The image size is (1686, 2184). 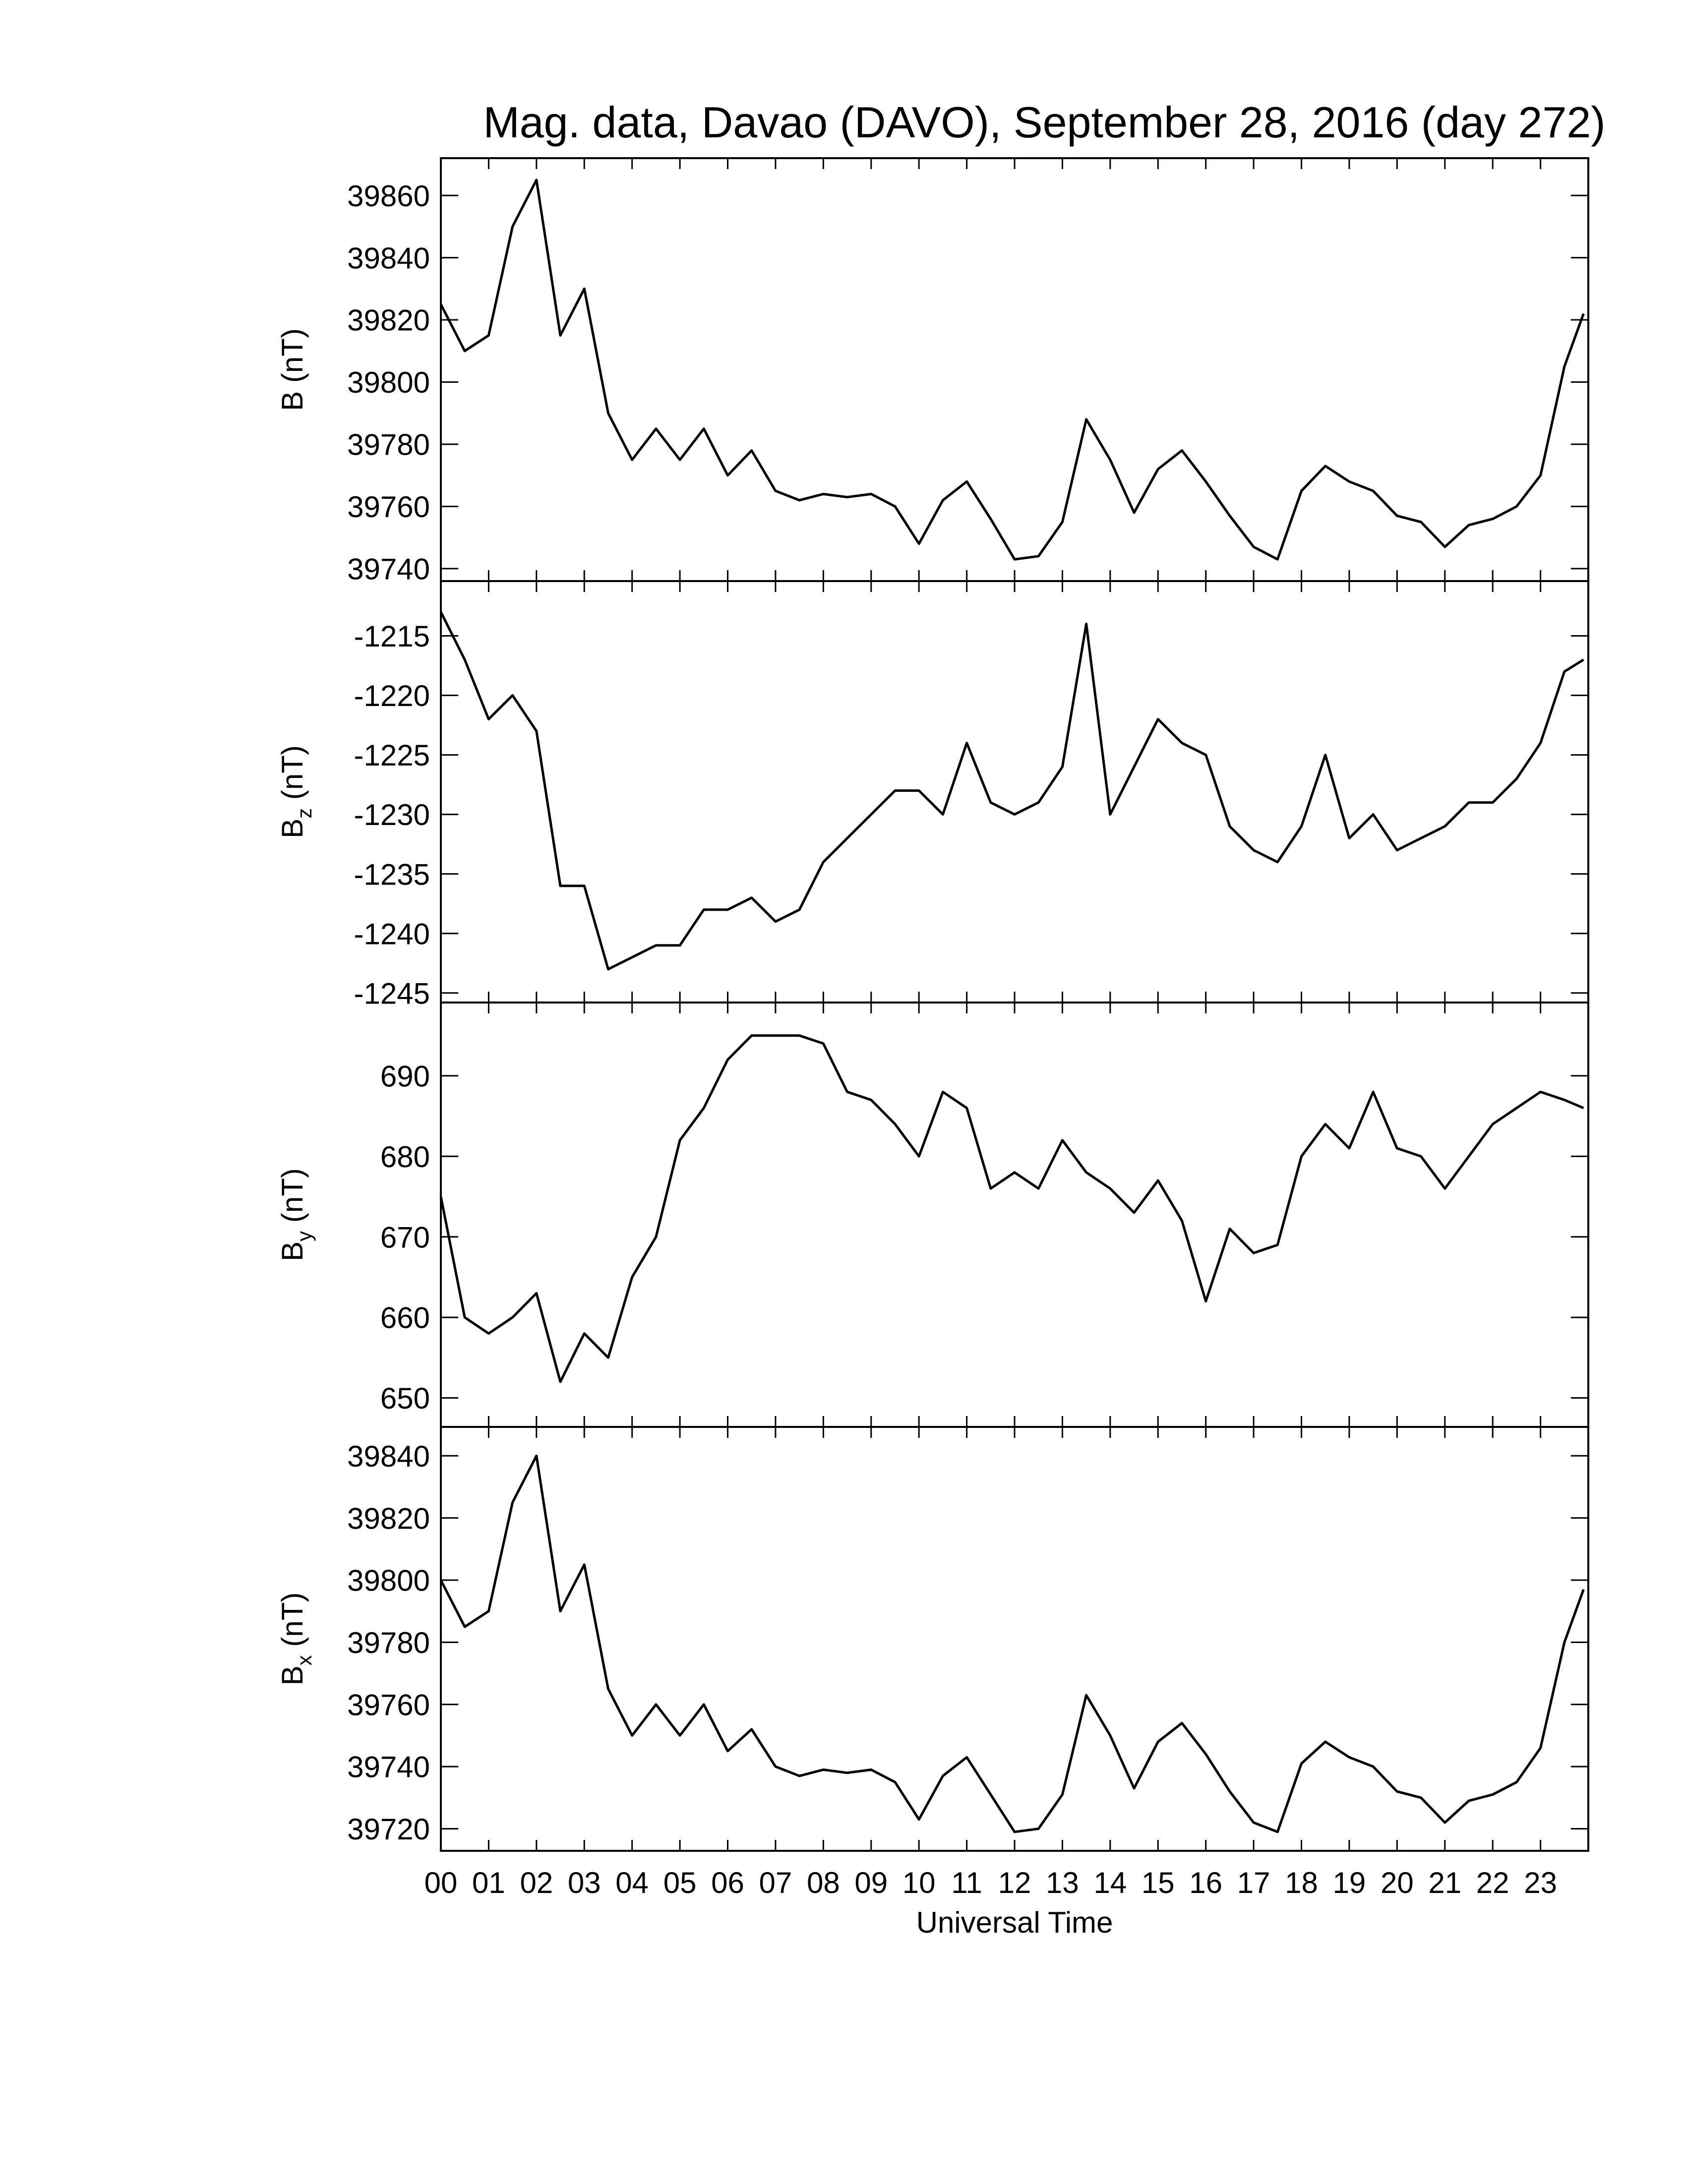 What do you see at coordinates (392, 695) in the screenshot?
I see `y-tick-label: -1220` at bounding box center [392, 695].